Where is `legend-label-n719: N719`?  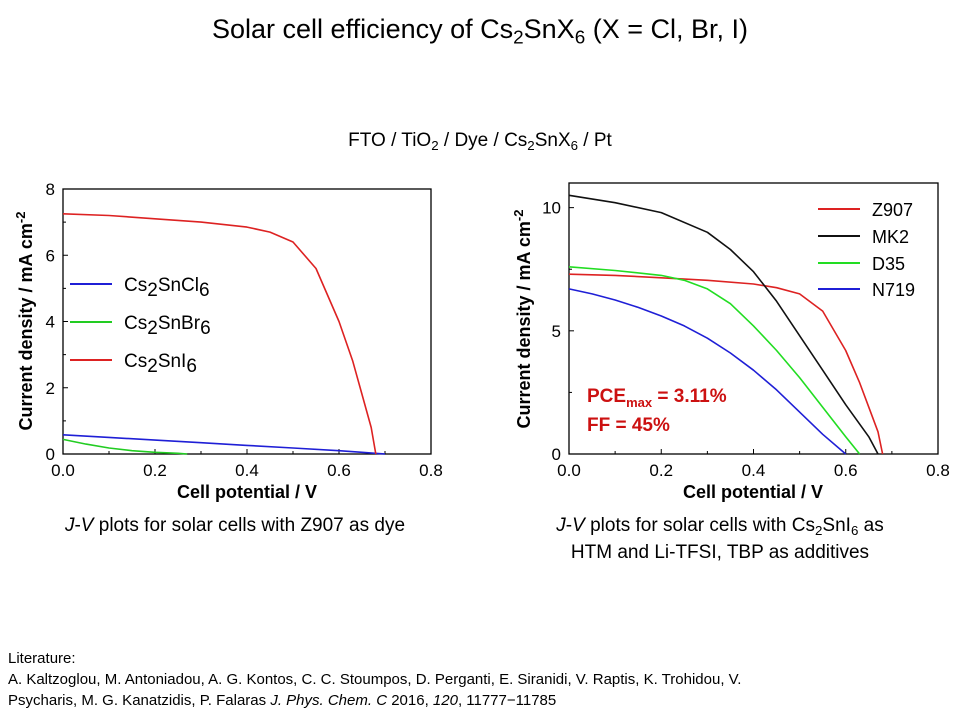
legend-label-n719: N719 is located at coordinates (893, 290).